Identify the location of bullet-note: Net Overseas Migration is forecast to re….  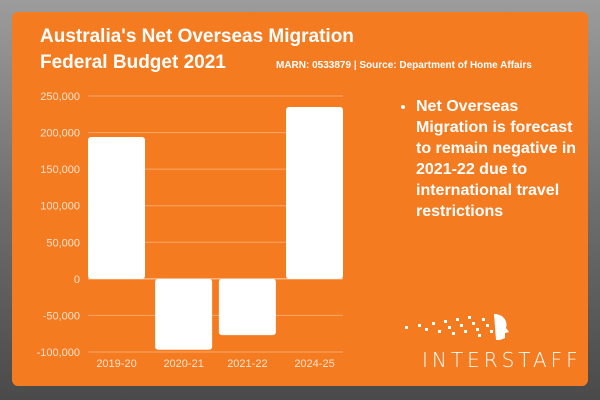
(493, 159).